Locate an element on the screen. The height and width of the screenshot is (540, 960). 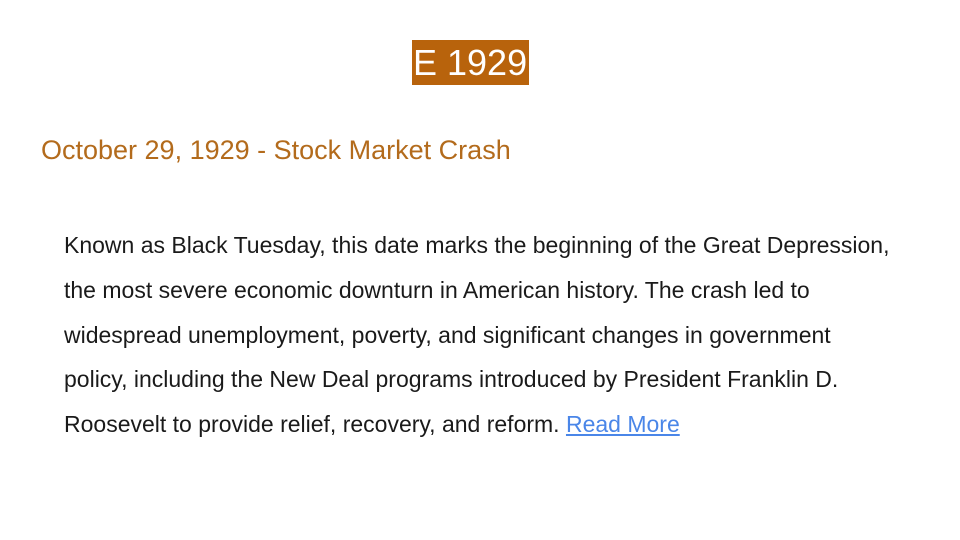
event-heading: October 29, 1929 - Stock Market Crash is located at coordinates (276, 150).